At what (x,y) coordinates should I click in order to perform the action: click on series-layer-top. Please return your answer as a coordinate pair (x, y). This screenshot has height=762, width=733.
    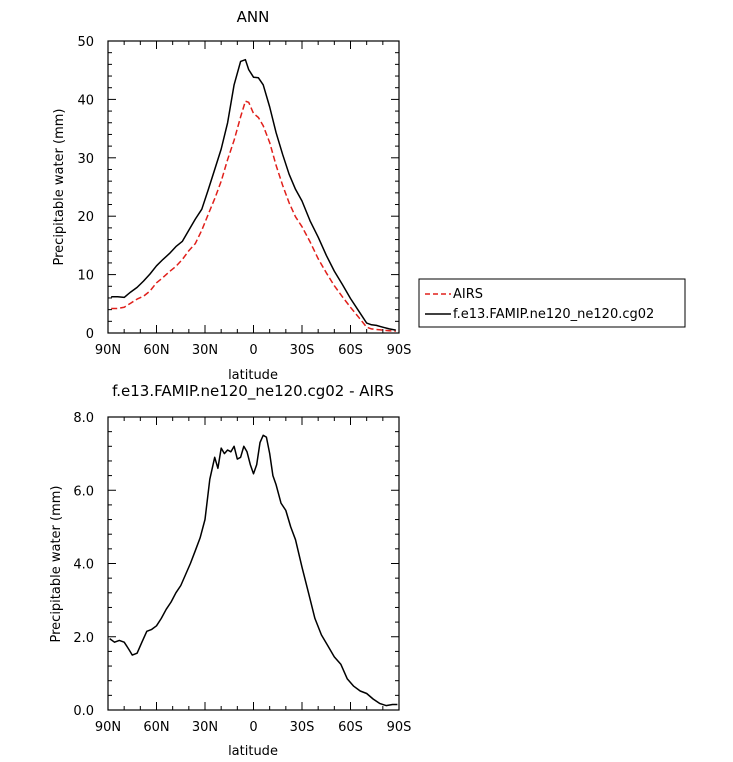
    Looking at the image, I should click on (253, 195).